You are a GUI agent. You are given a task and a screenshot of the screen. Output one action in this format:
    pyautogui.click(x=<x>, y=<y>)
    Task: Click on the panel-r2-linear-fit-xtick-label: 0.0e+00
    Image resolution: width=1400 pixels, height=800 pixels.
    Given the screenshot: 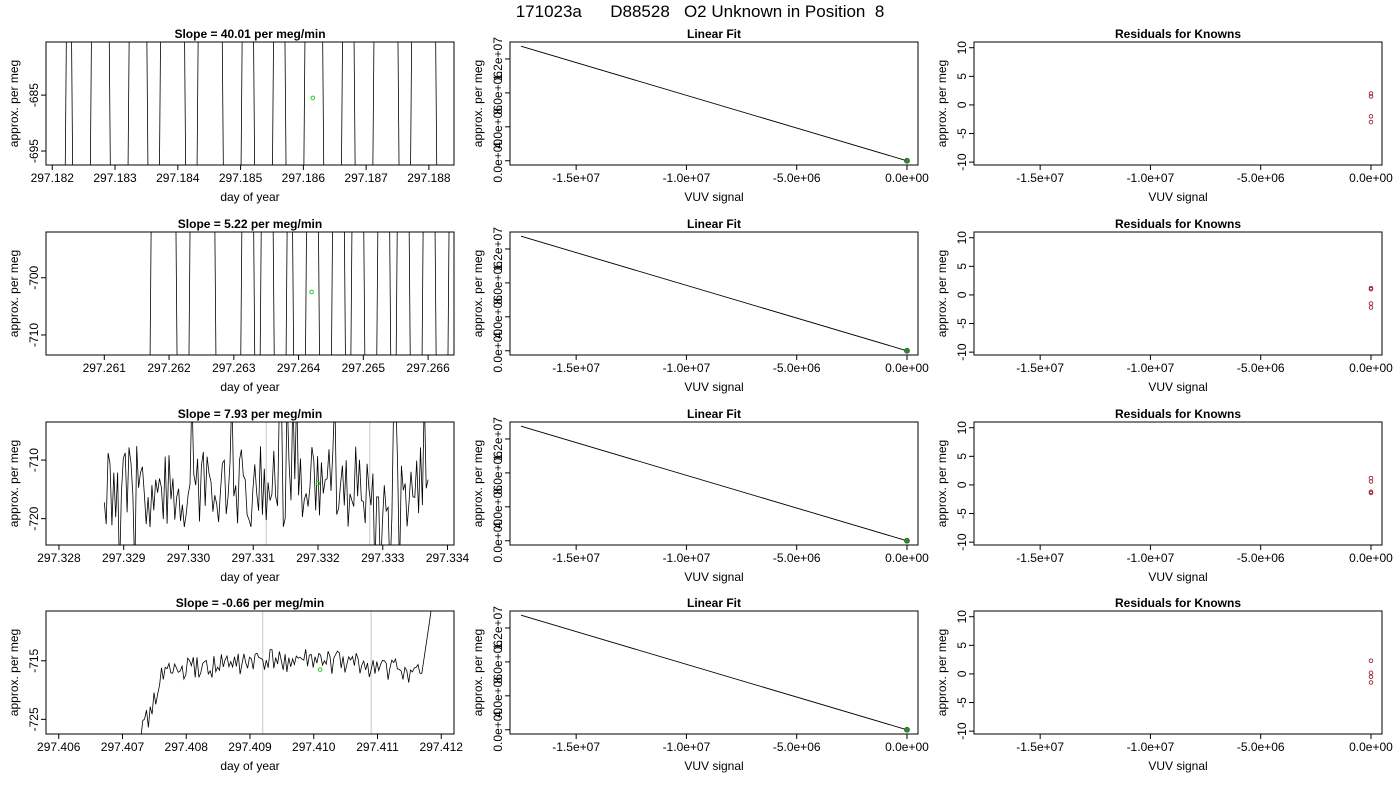 What is the action you would take?
    pyautogui.click(x=907, y=368)
    